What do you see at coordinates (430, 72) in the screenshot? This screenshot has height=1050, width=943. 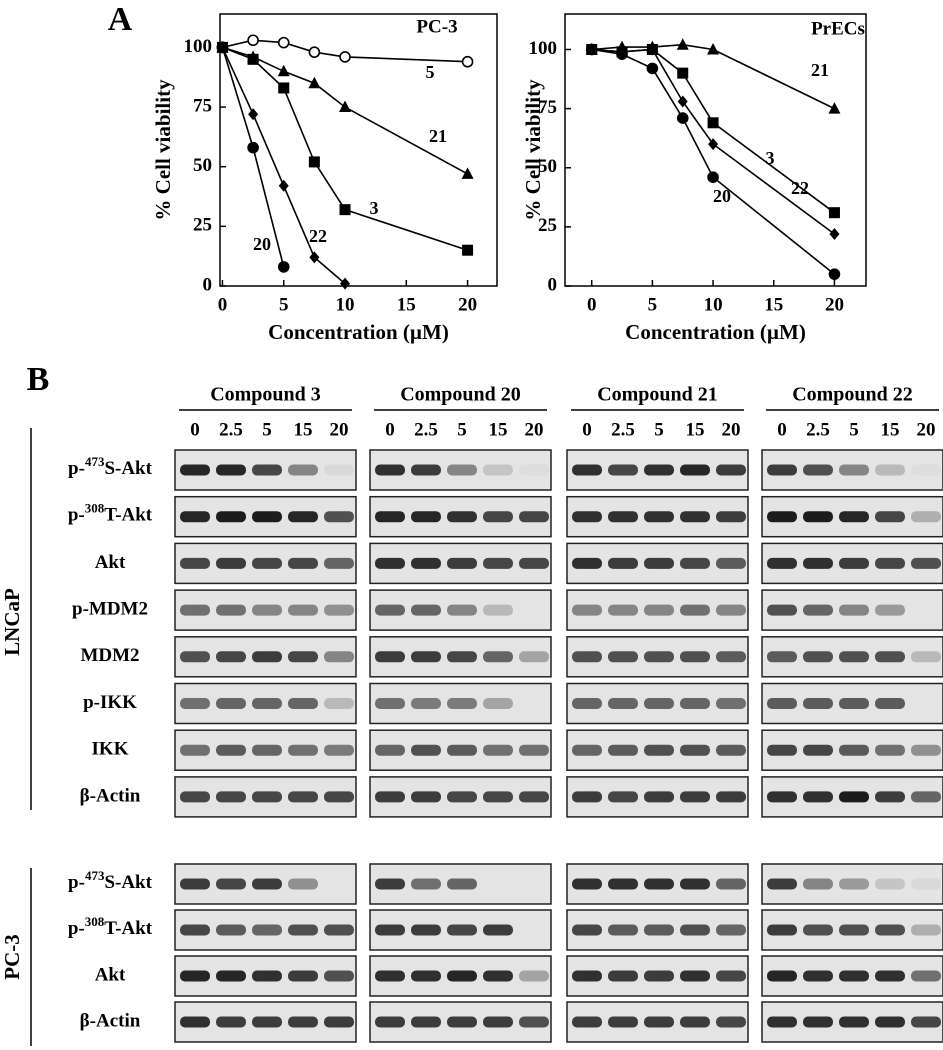 I see `series-label: 5` at bounding box center [430, 72].